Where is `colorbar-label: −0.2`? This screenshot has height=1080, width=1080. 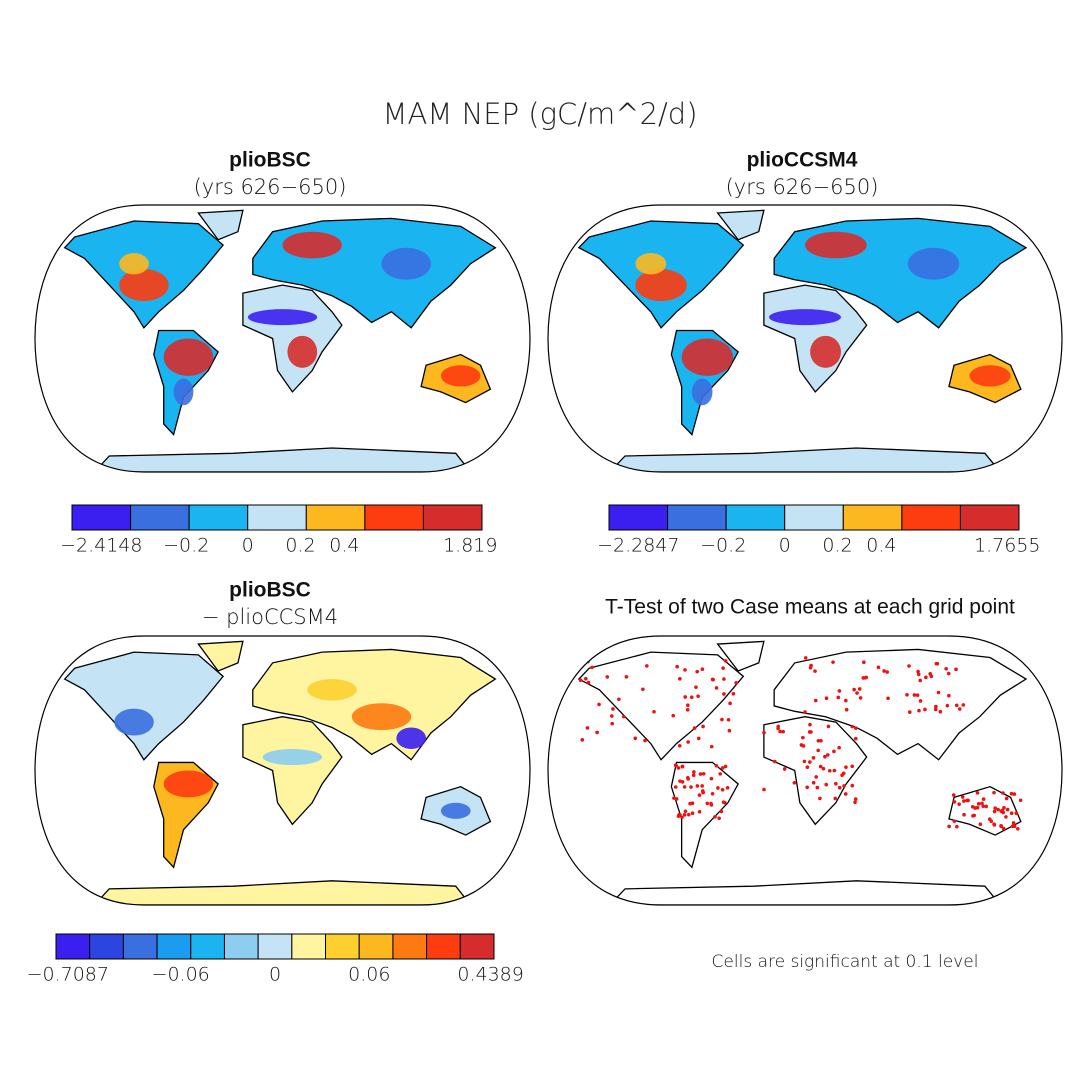 colorbar-label: −0.2 is located at coordinates (723, 546).